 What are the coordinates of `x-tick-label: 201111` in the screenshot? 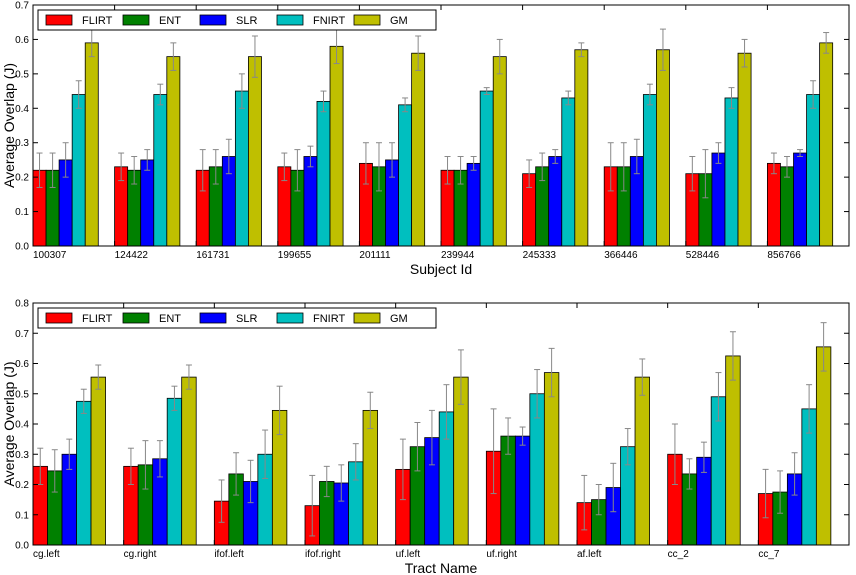 It's located at (375, 255).